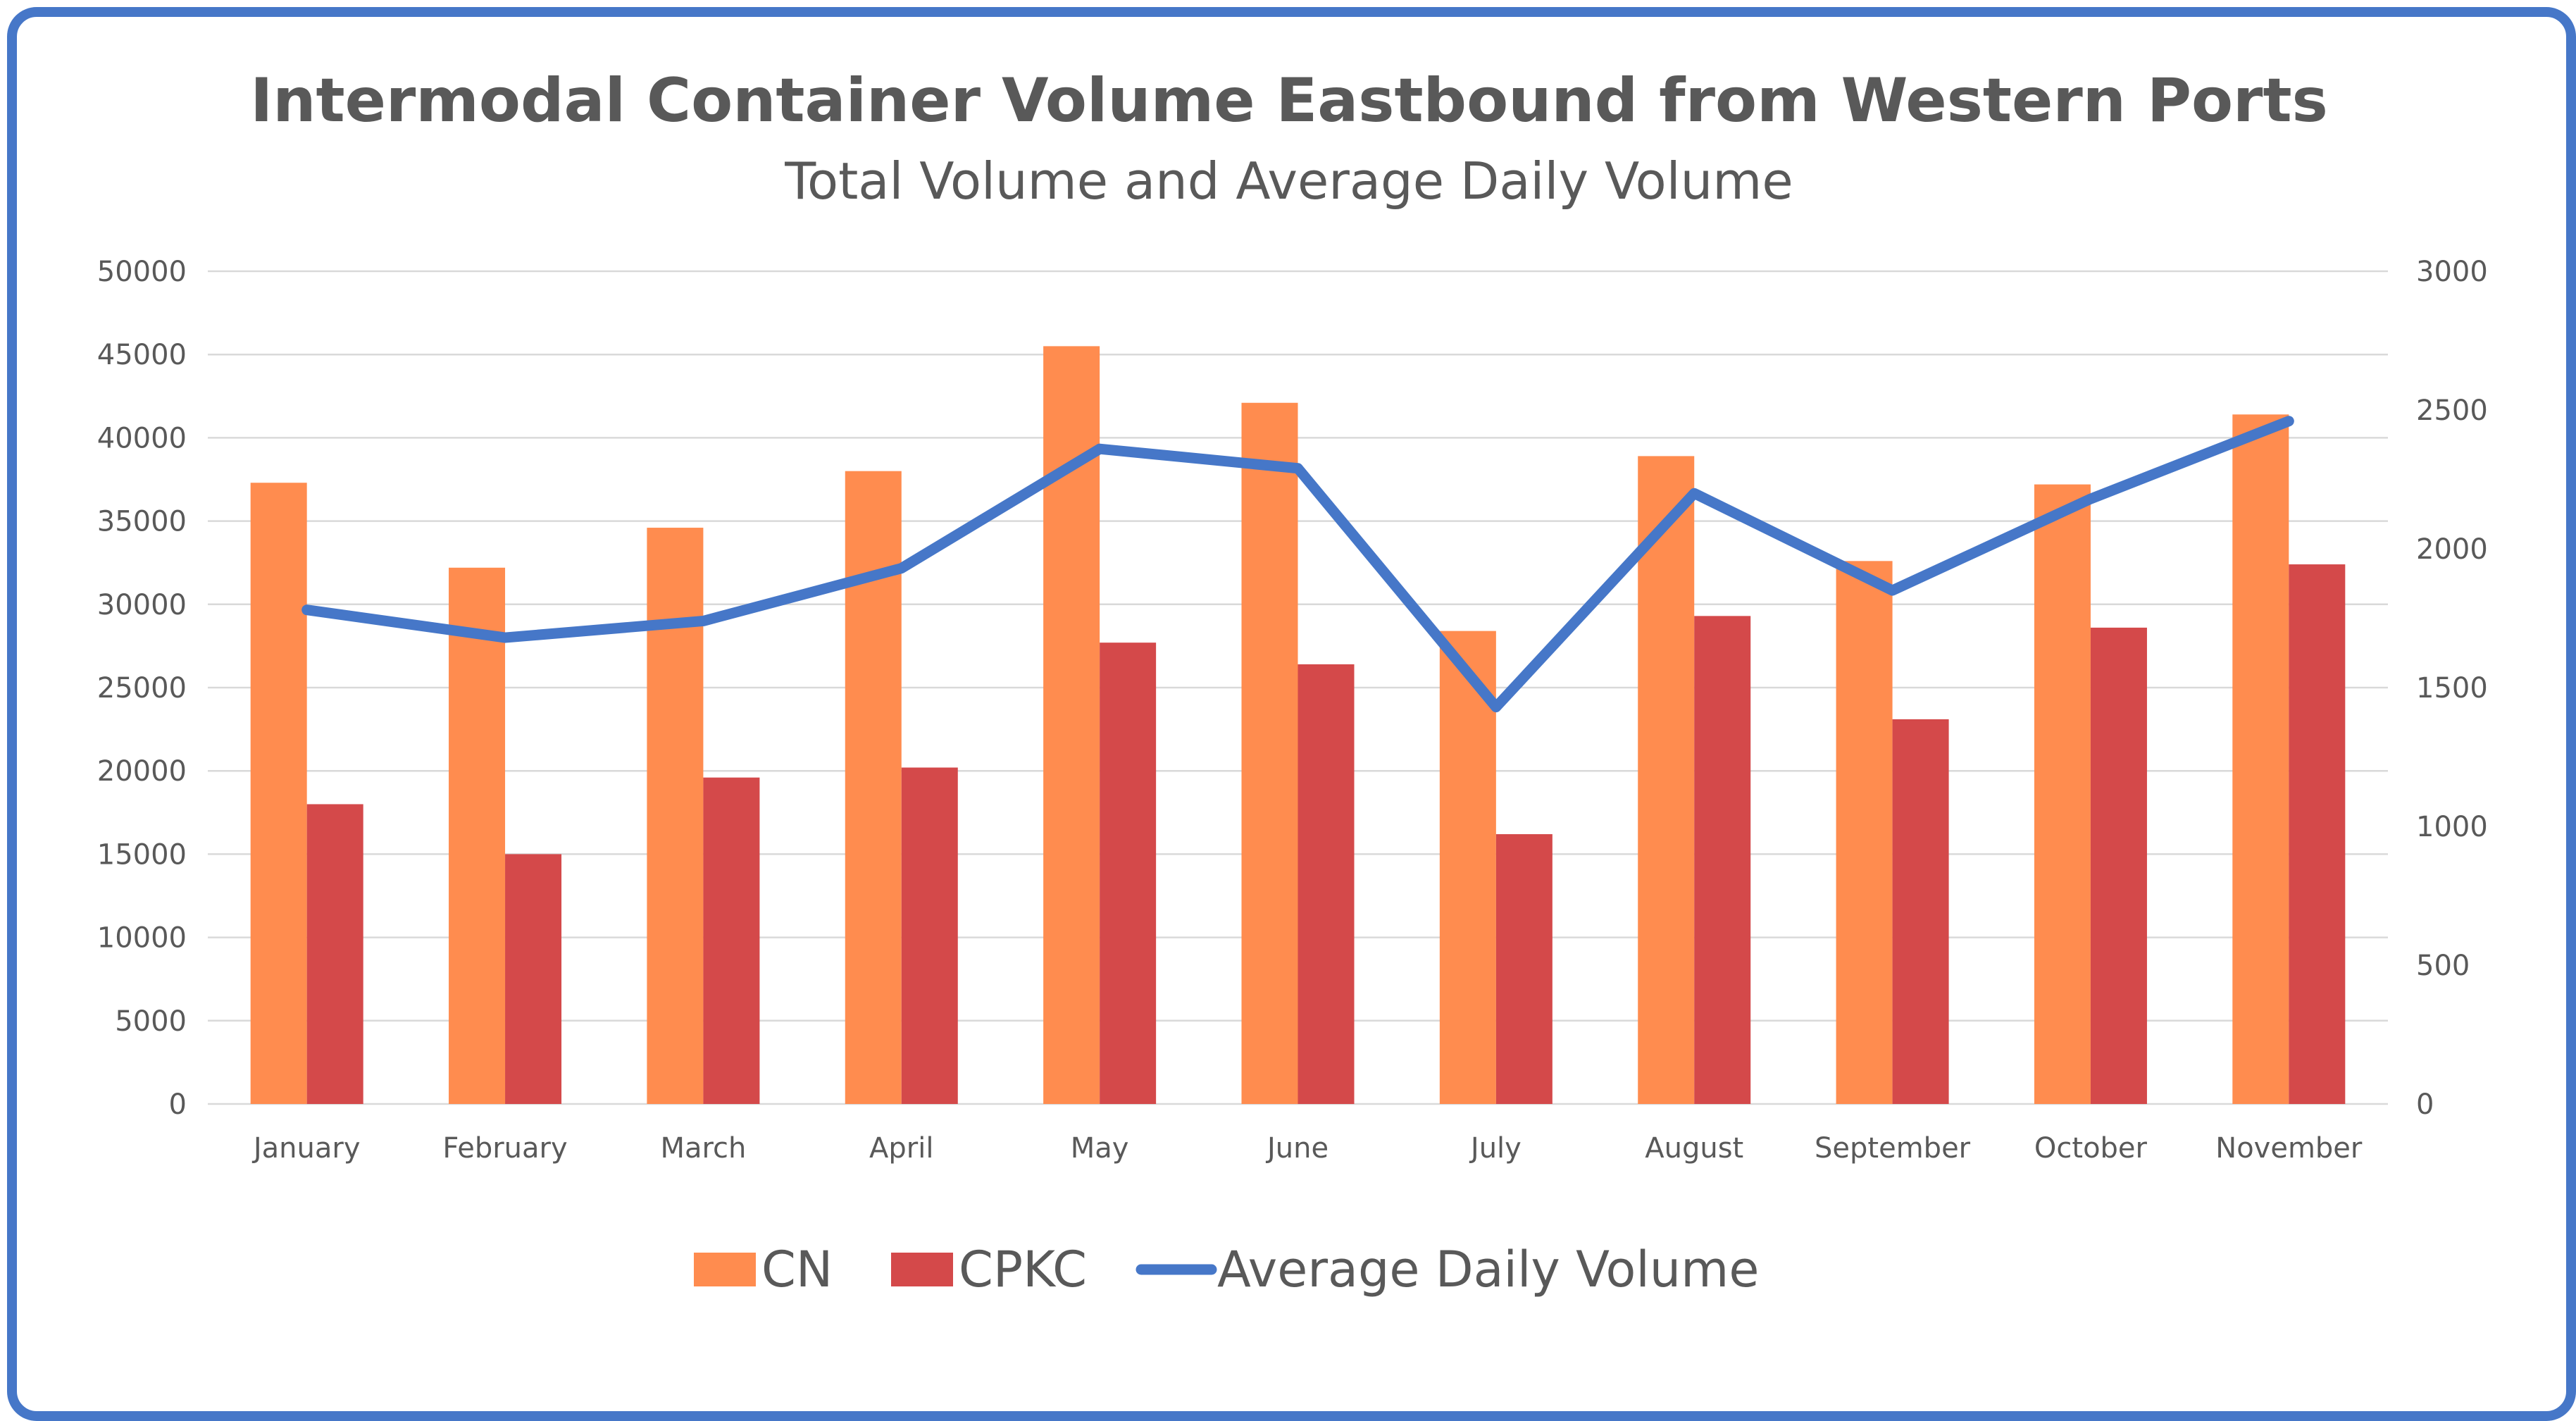 The height and width of the screenshot is (1421, 2576). What do you see at coordinates (901, 1148) in the screenshot?
I see `x-tick-label: April` at bounding box center [901, 1148].